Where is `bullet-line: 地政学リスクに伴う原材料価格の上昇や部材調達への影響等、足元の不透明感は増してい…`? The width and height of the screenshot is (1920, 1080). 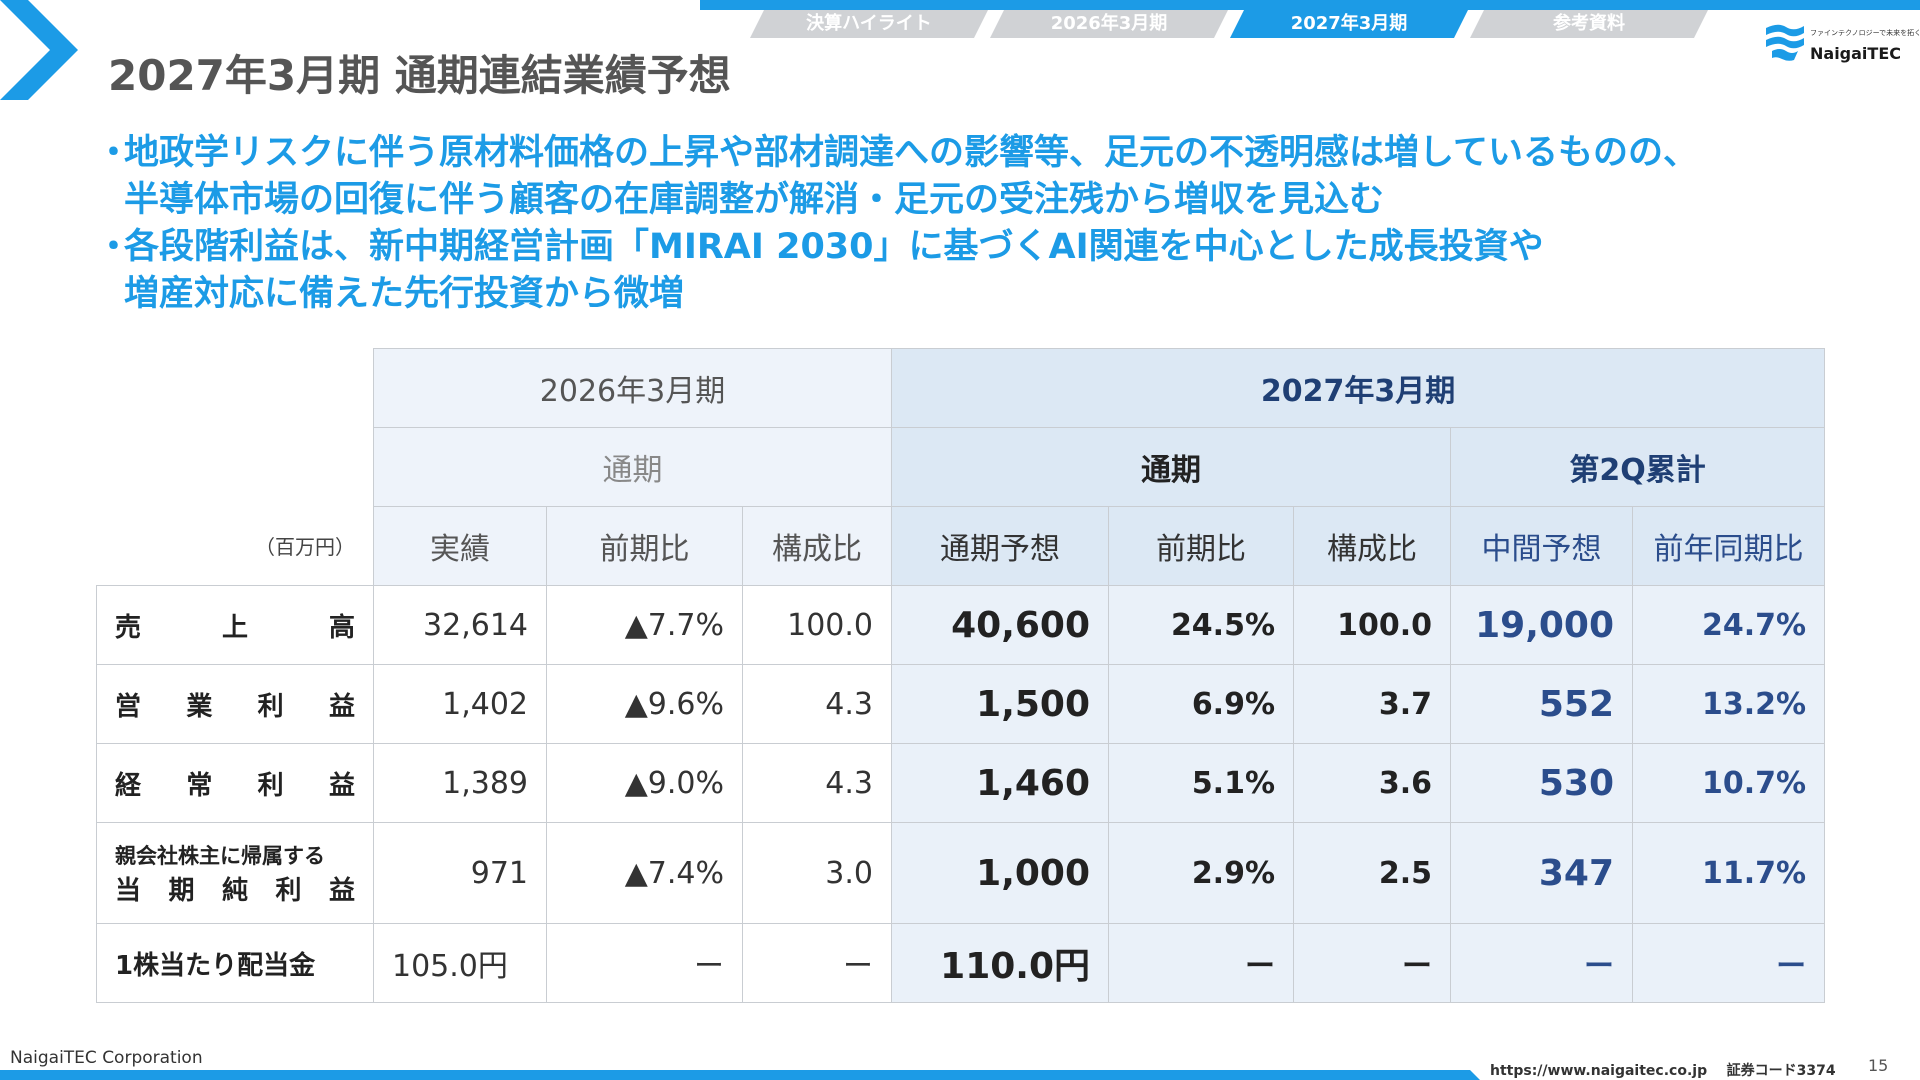 bullet-line: 地政学リスクに伴う原材料価格の上昇や部材調達への影響等、足元の不透明感は増してい… is located at coordinates (911, 153).